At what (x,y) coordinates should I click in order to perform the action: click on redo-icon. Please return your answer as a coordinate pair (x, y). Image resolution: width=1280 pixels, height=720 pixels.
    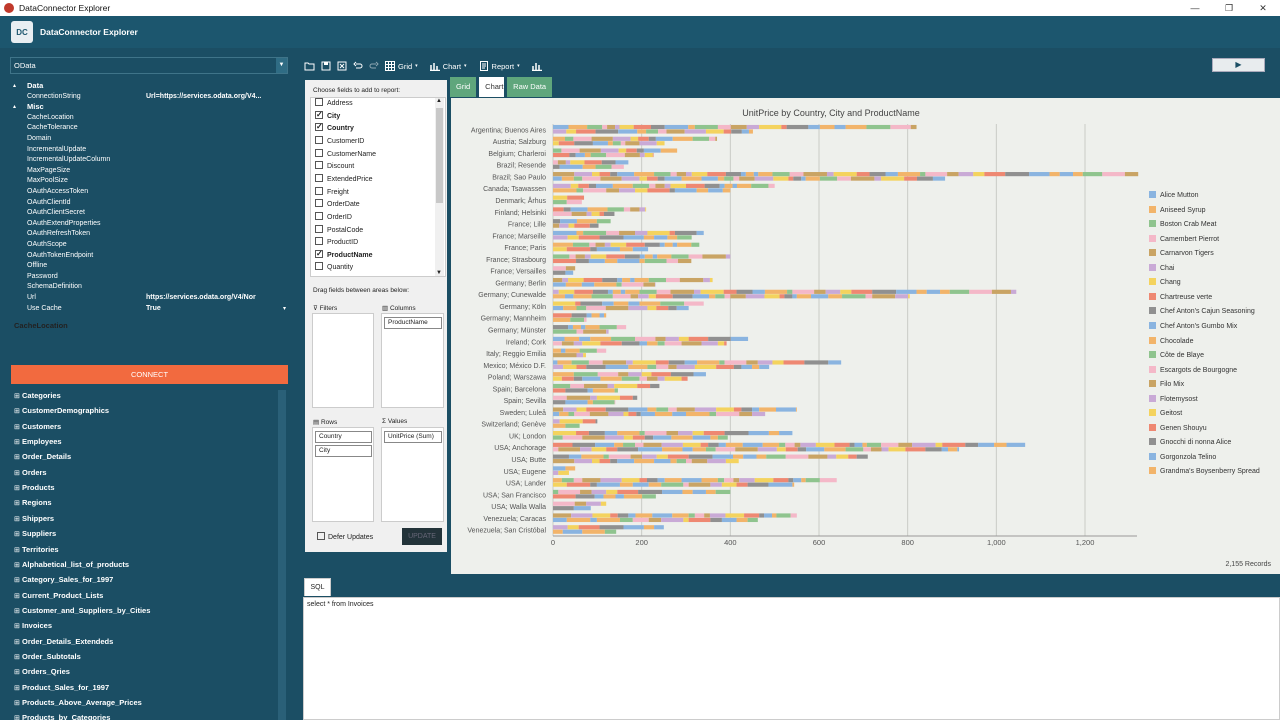
    Looking at the image, I should click on (374, 66).